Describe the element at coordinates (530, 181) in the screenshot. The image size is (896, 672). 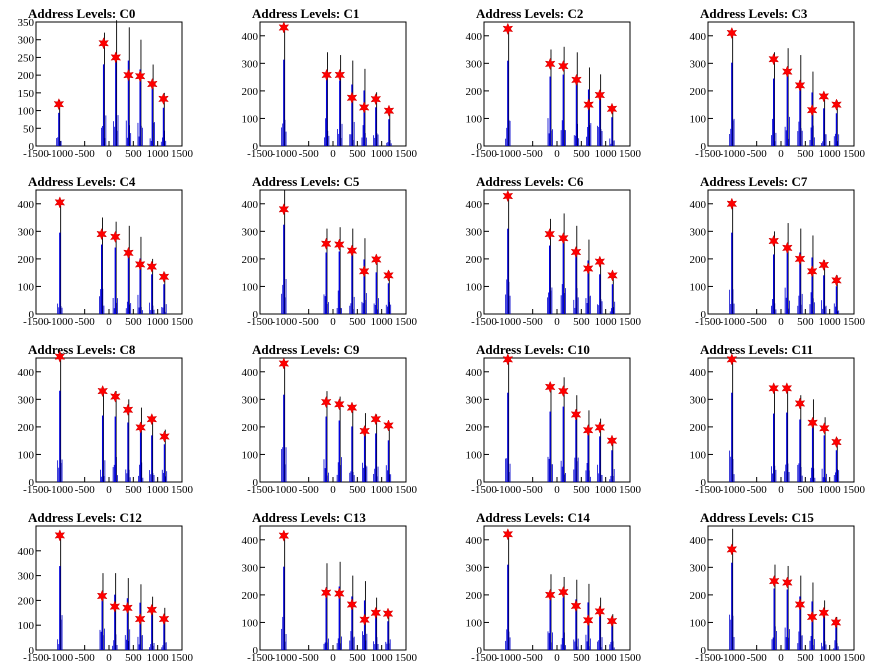
I see `panel-title: Address Levels: C6` at that location.